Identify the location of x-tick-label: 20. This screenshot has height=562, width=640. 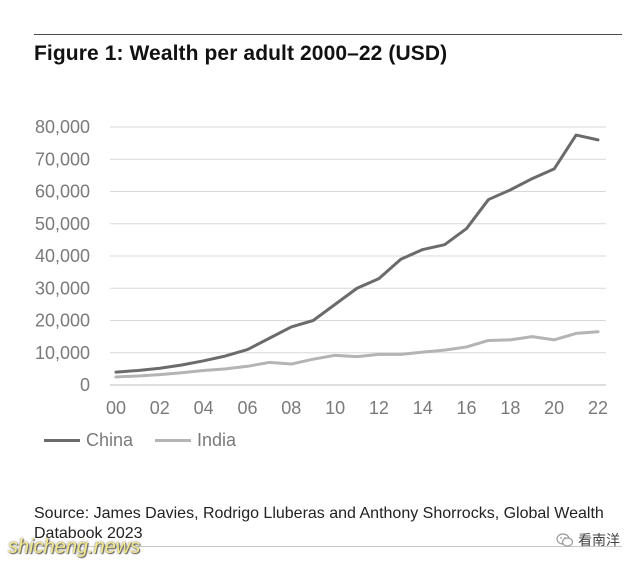
(554, 408).